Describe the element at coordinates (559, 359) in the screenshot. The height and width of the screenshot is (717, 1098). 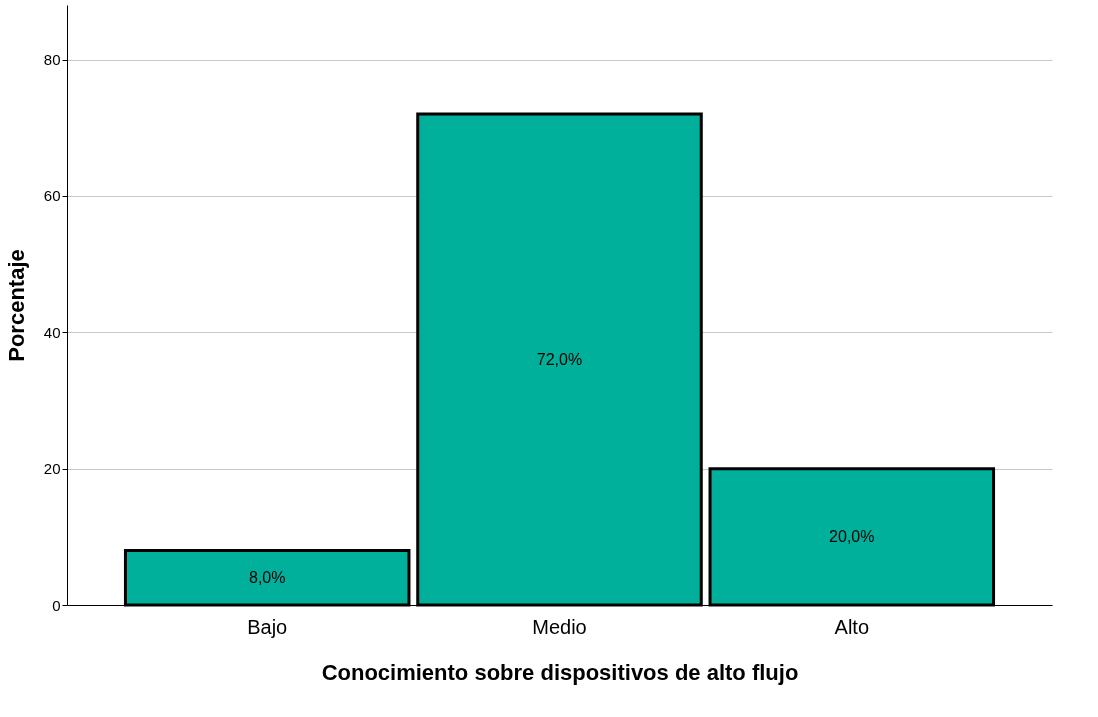
I see `data-label: 72,0%` at that location.